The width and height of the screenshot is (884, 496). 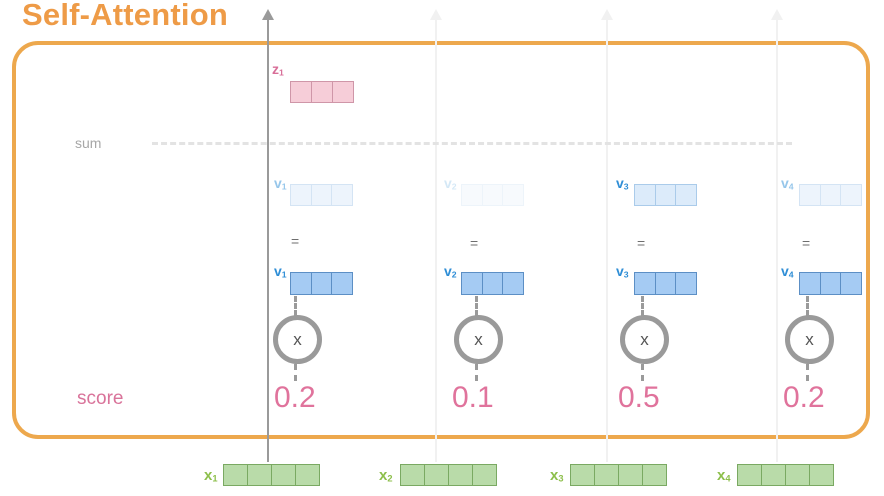 I want to click on multiply-sign-3: x, so click(x=644, y=339).